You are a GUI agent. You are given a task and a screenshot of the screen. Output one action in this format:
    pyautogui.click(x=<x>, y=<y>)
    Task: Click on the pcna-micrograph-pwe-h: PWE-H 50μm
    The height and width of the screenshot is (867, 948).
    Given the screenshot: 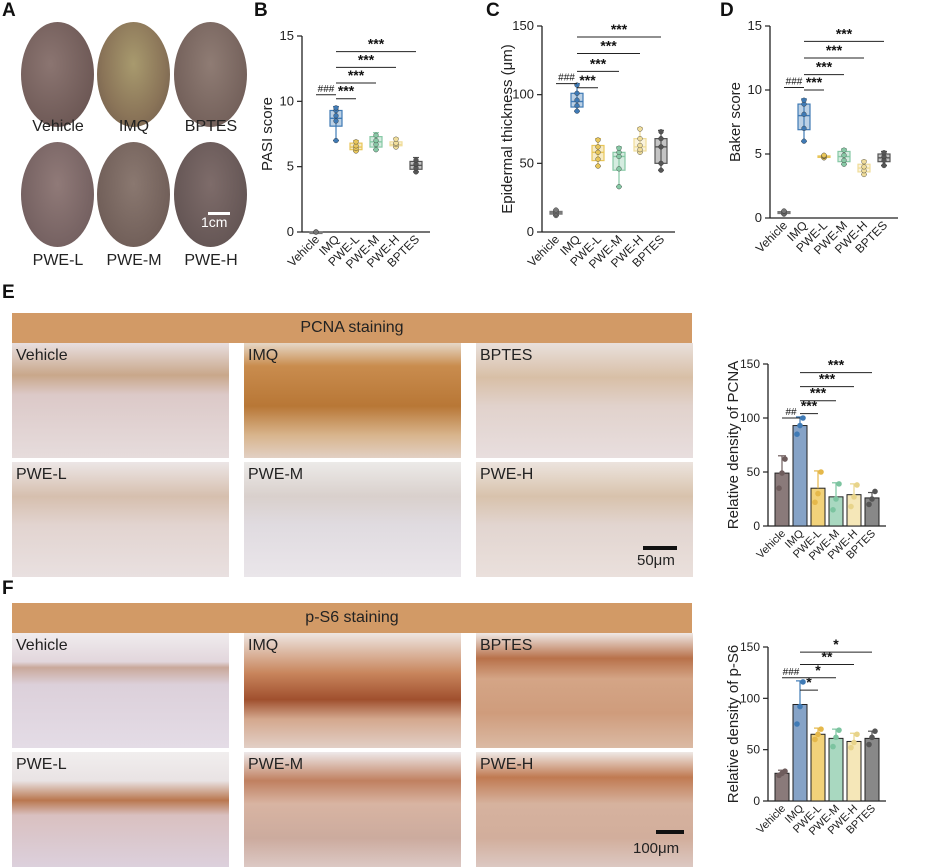 What is the action you would take?
    pyautogui.click(x=584, y=519)
    